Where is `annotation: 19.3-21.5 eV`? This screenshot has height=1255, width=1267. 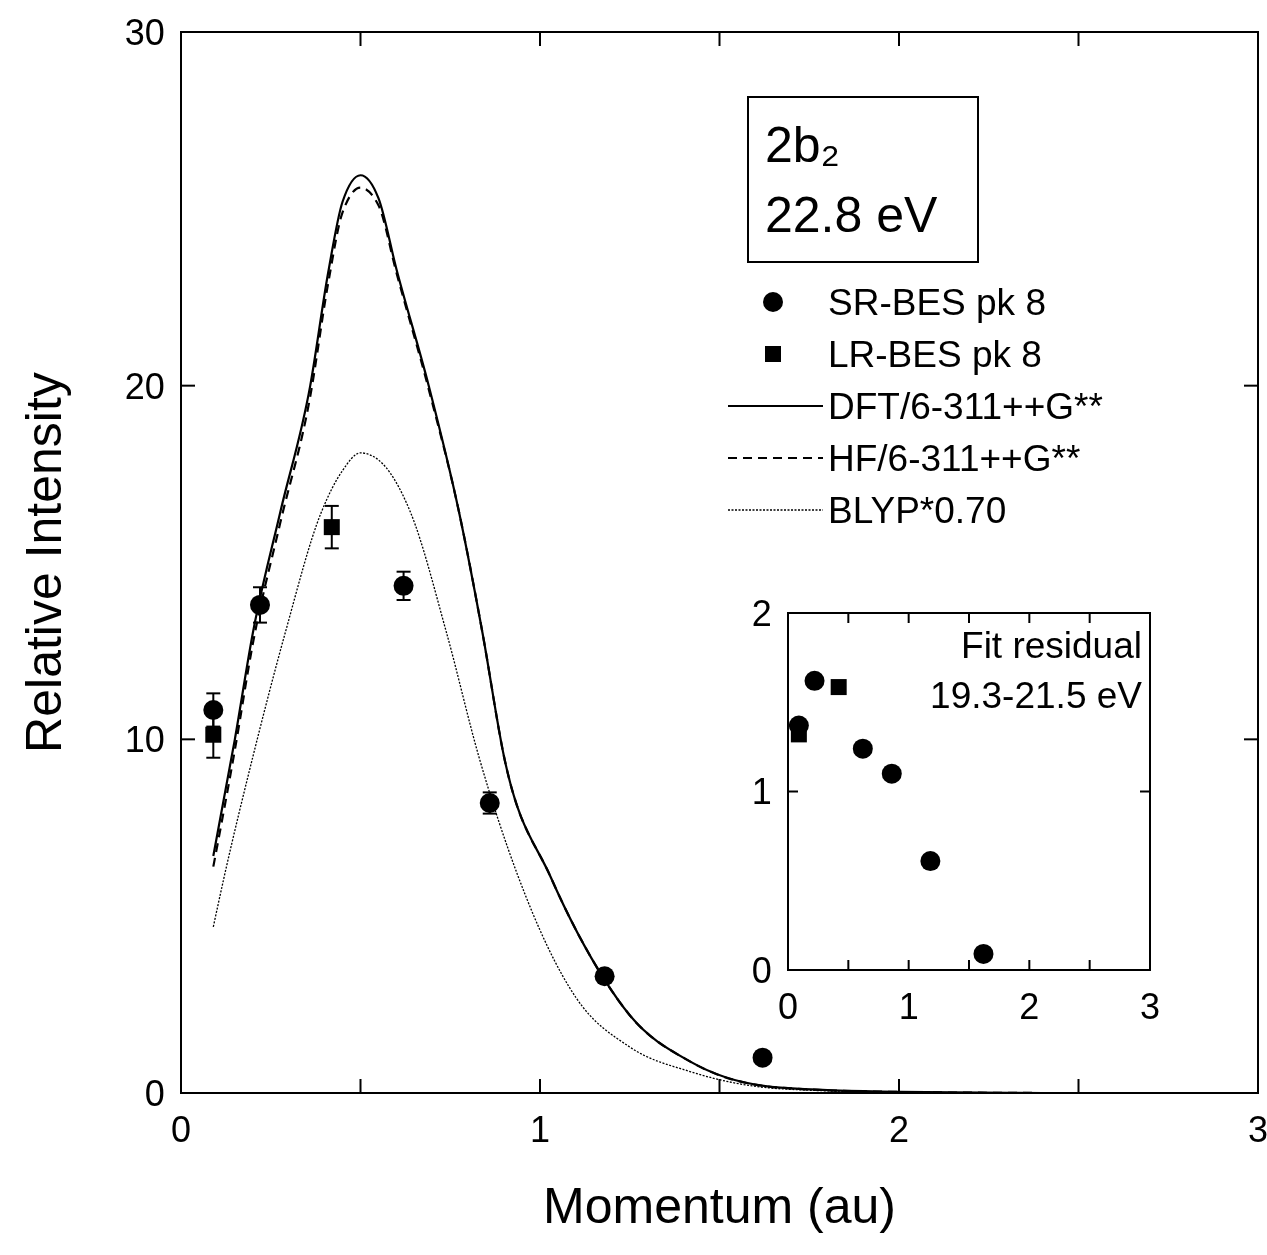 annotation: 19.3-21.5 eV is located at coordinates (1036, 695).